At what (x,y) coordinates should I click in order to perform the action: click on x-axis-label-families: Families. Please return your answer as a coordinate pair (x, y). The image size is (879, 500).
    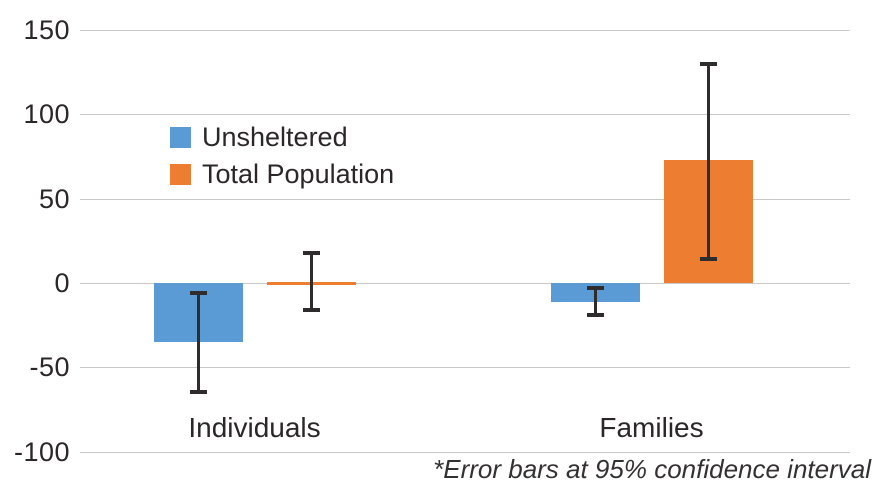
    Looking at the image, I should click on (651, 427).